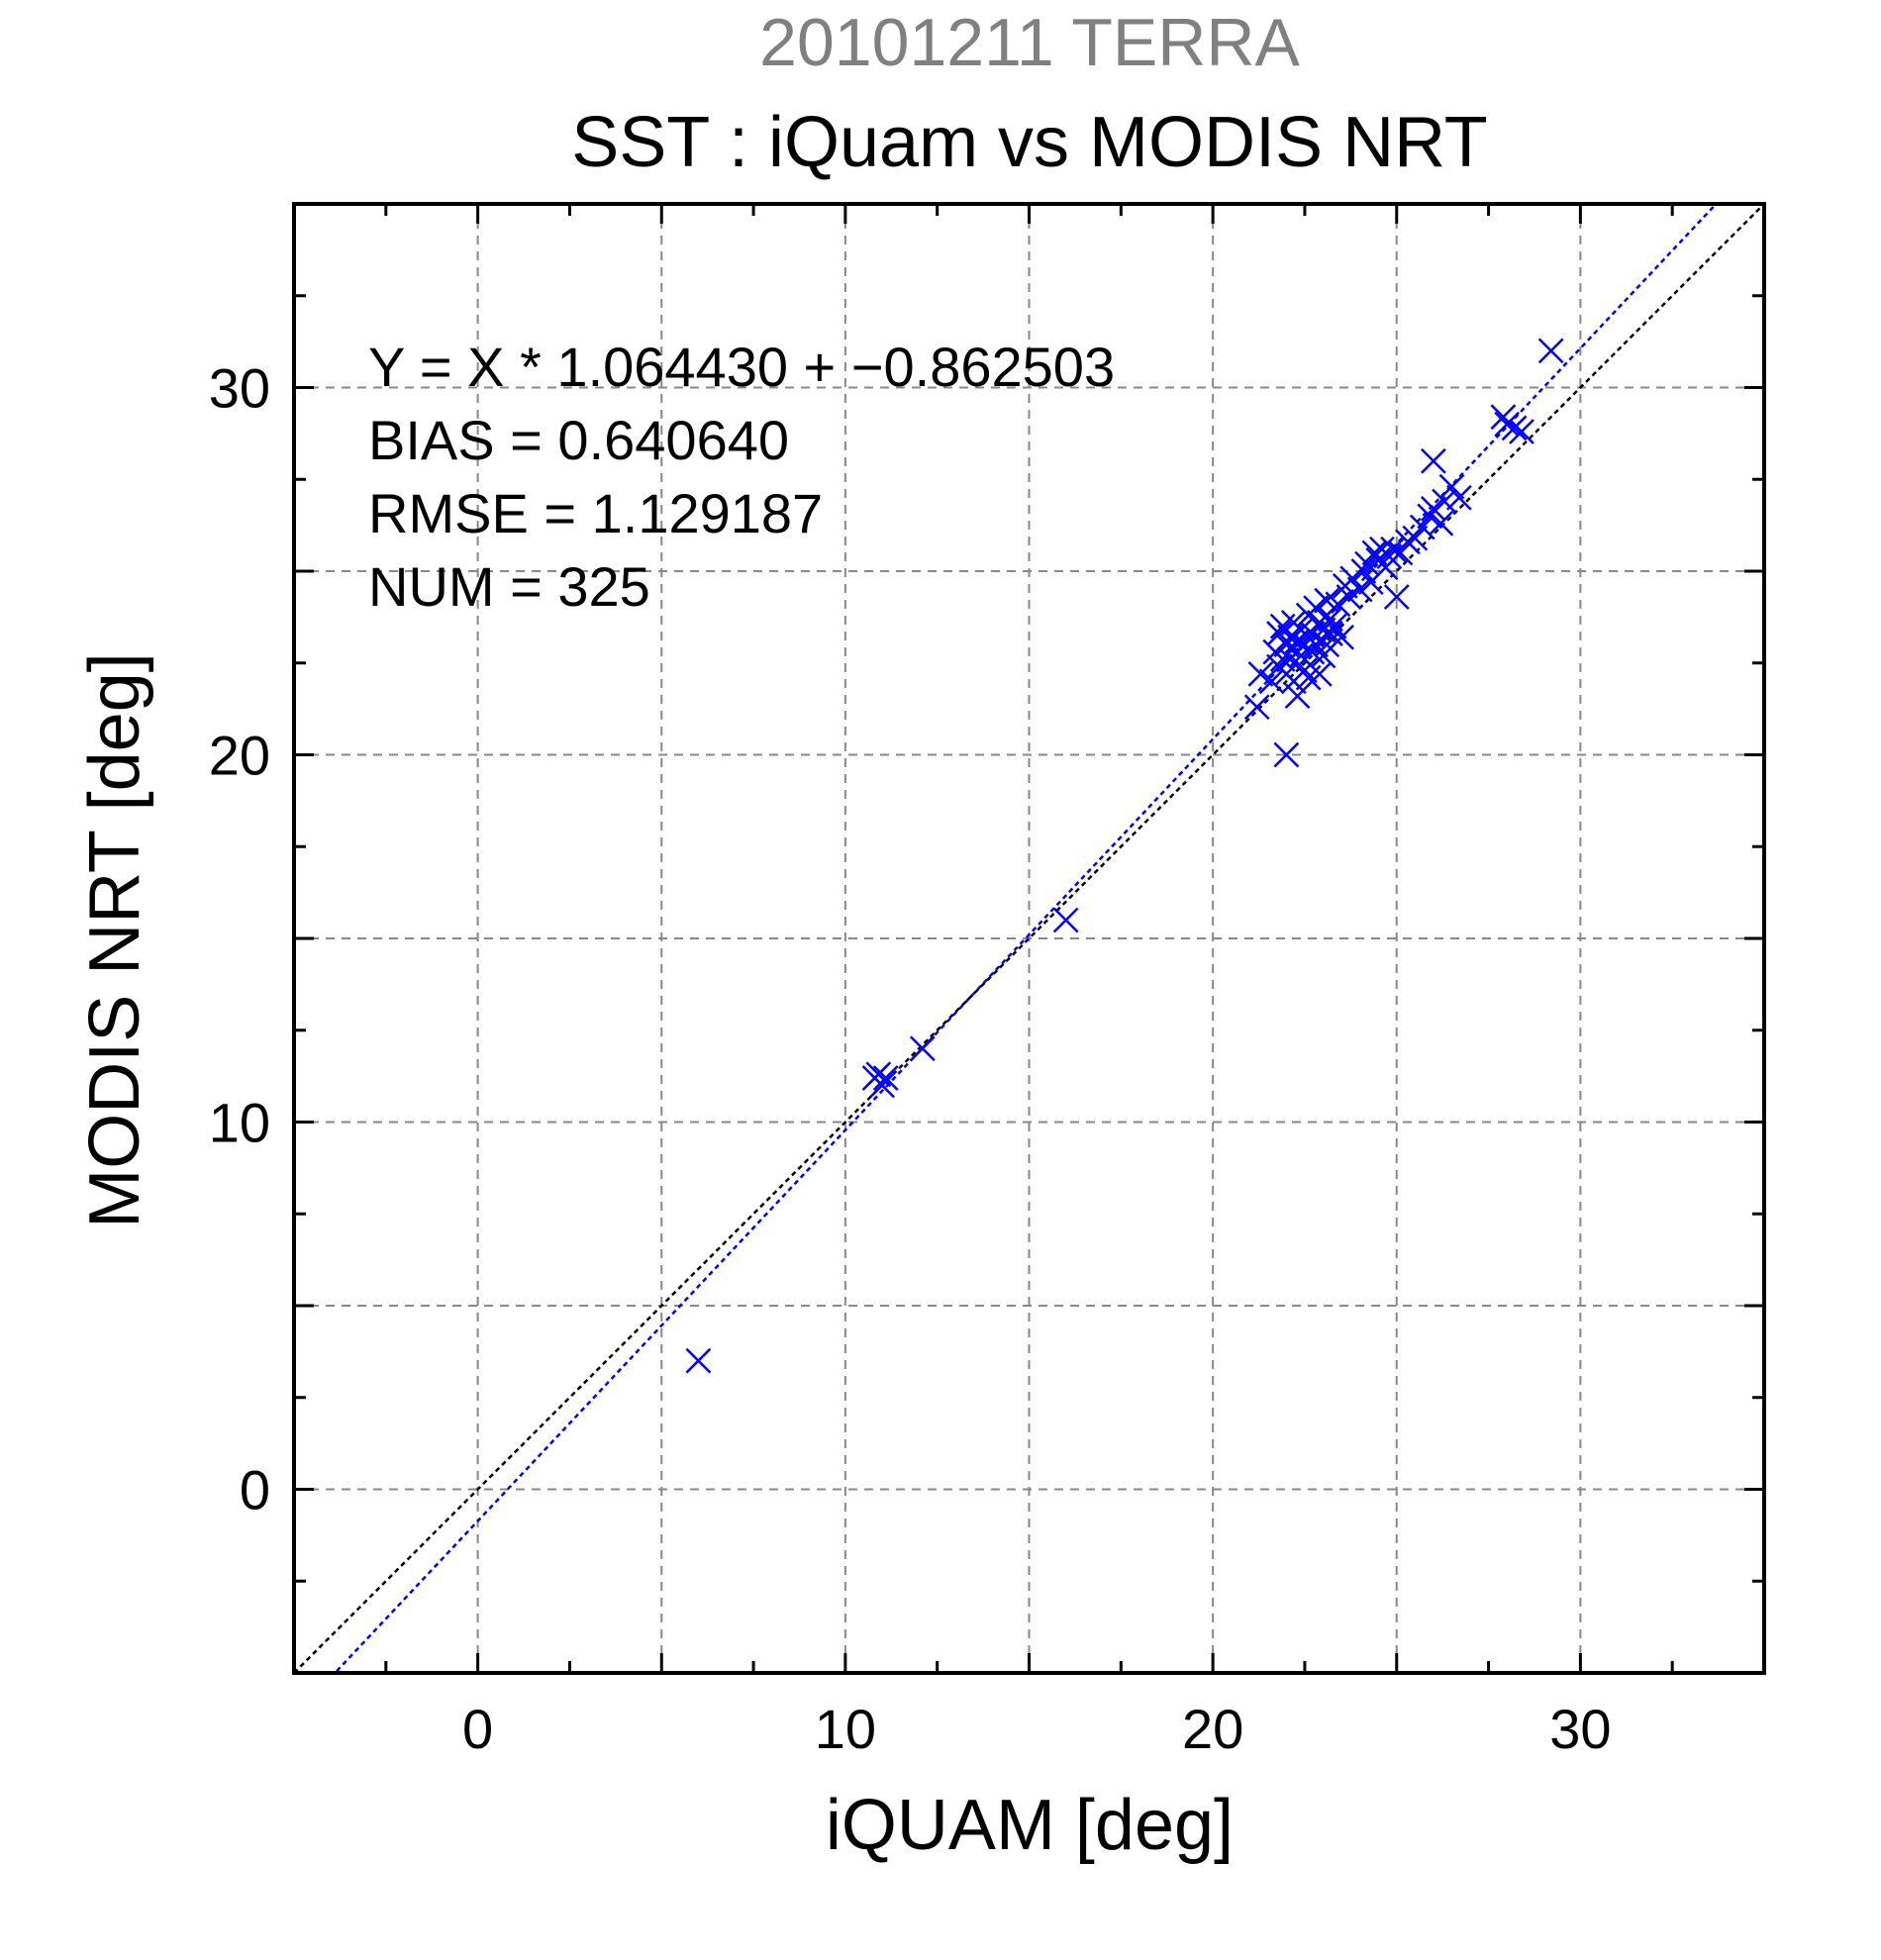  Describe the element at coordinates (1212, 1729) in the screenshot. I see `x-tick-label: 20` at that location.